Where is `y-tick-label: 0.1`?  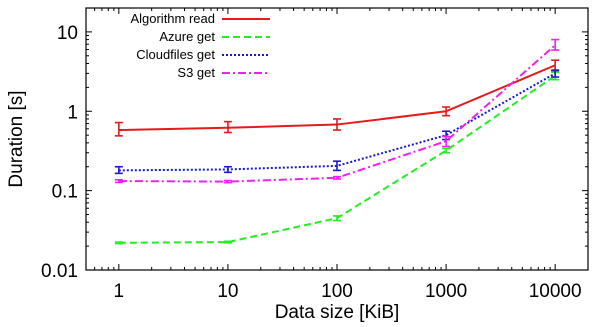 y-tick-label: 0.1 is located at coordinates (65, 192).